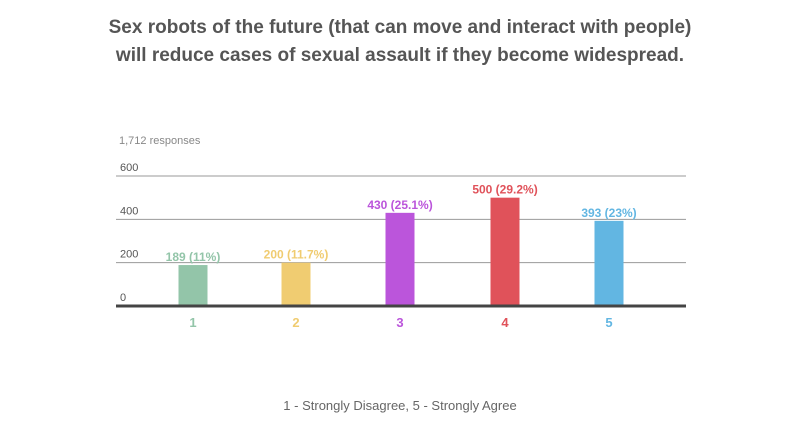  What do you see at coordinates (608, 322) in the screenshot?
I see `x-tick-label-5: 5` at bounding box center [608, 322].